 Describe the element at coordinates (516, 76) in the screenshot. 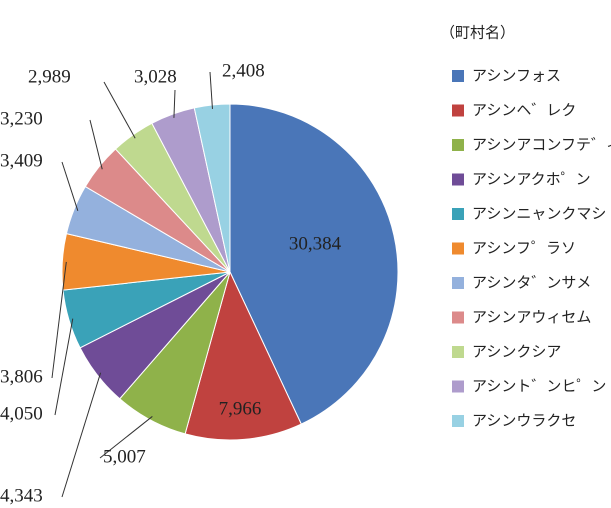

I see `legend-label: アシンフォス` at that location.